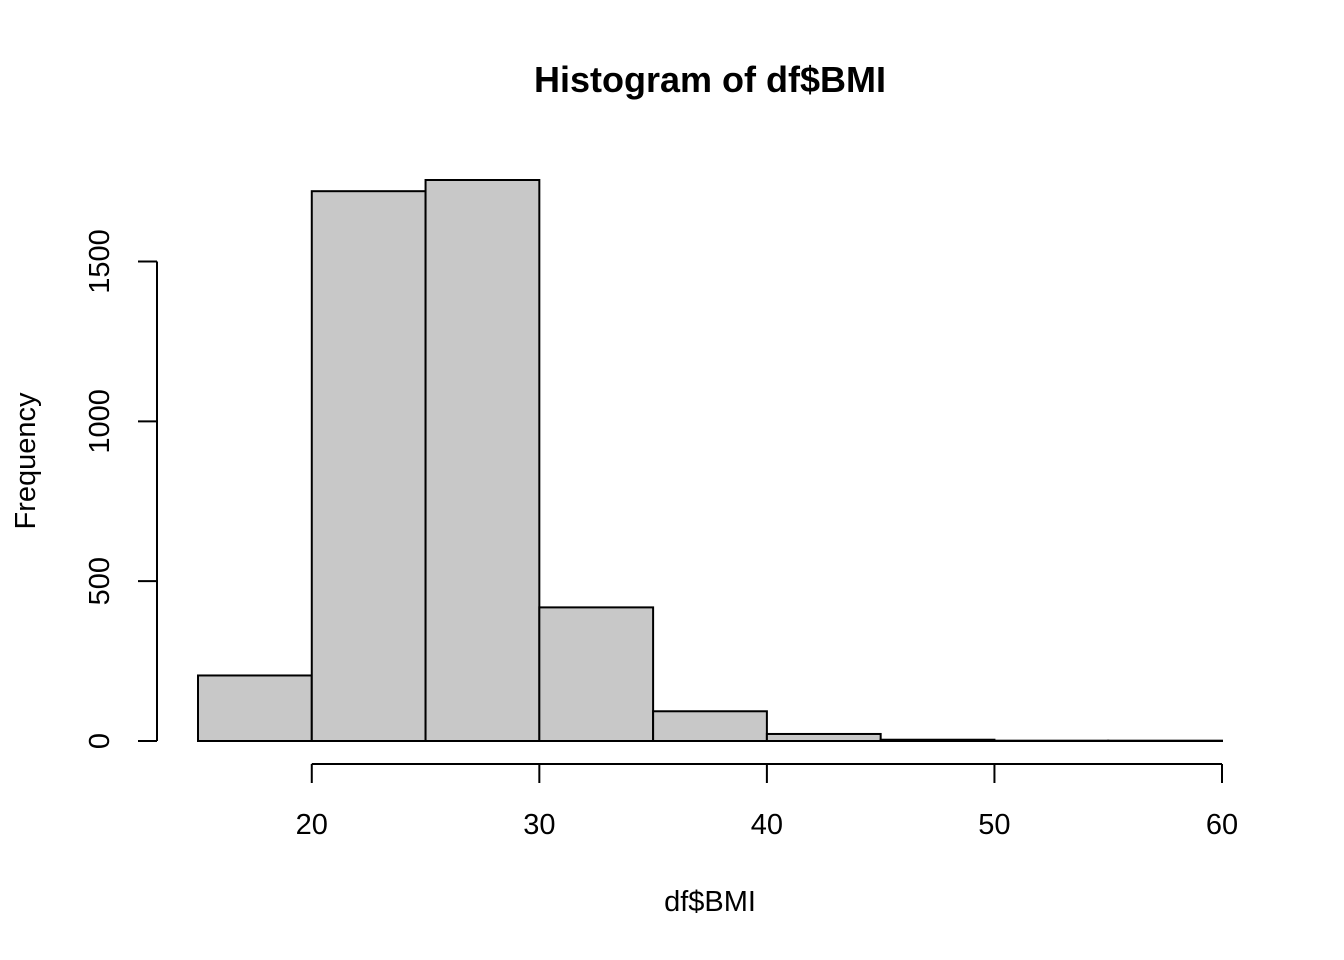  I want to click on x-axis: 20 30 40 50 60, so click(767, 802).